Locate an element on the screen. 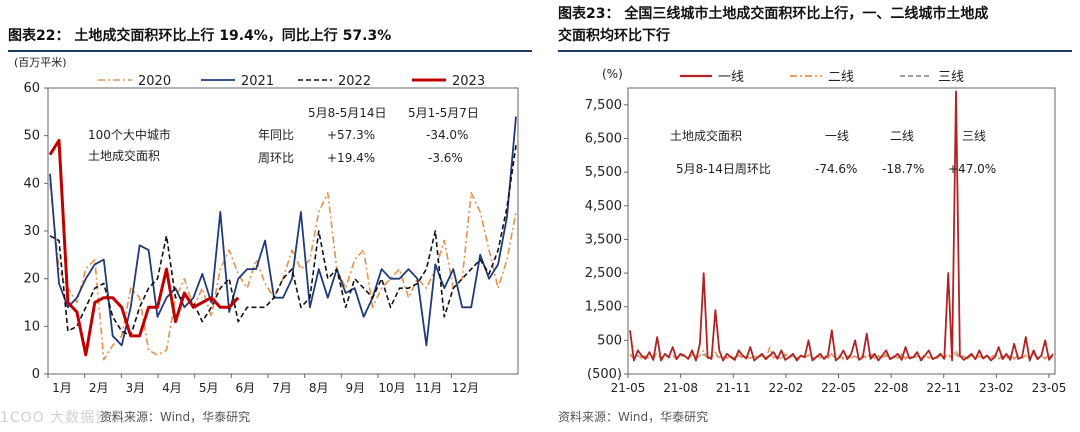 This screenshot has height=432, width=1080. right-annot-v2: -18.7% is located at coordinates (903, 169).